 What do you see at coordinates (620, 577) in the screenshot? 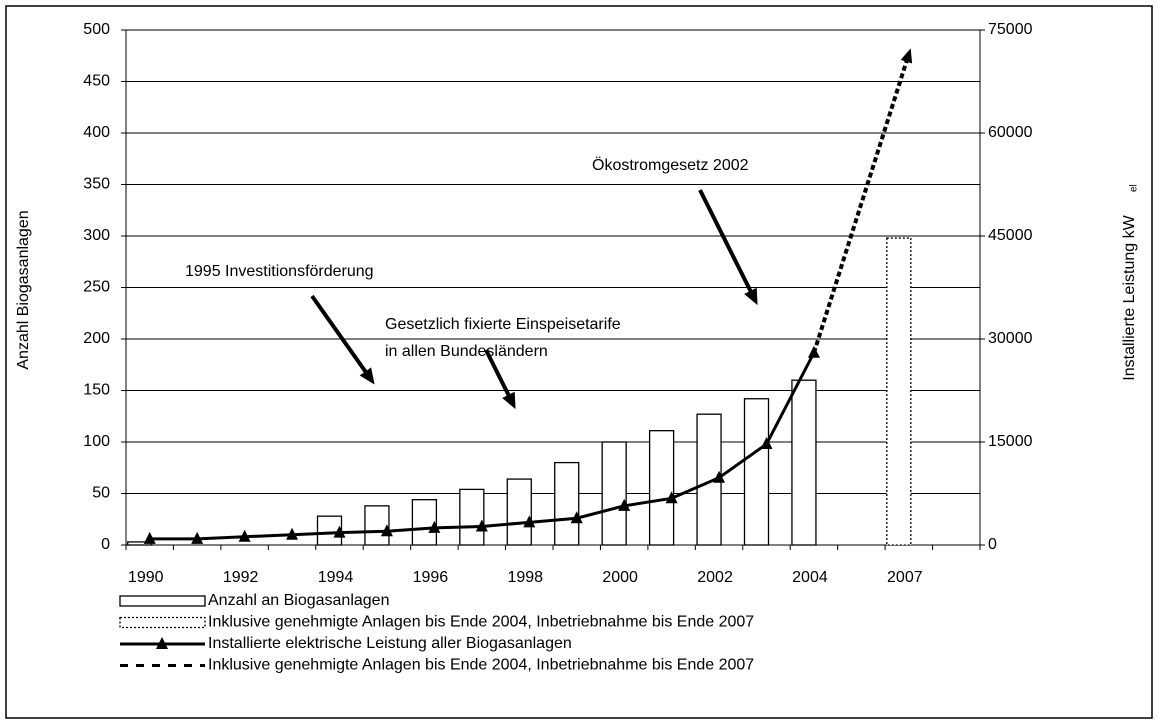
I see `x-tick-label: 2000` at bounding box center [620, 577].